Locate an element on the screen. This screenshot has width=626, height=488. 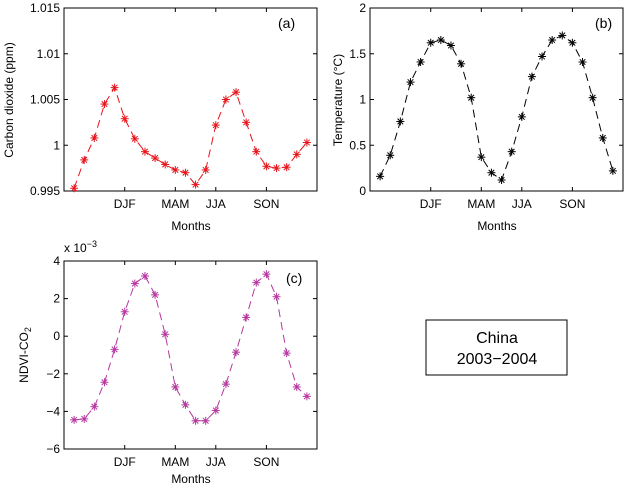
y-tick-label: −2 is located at coordinates (53, 374).